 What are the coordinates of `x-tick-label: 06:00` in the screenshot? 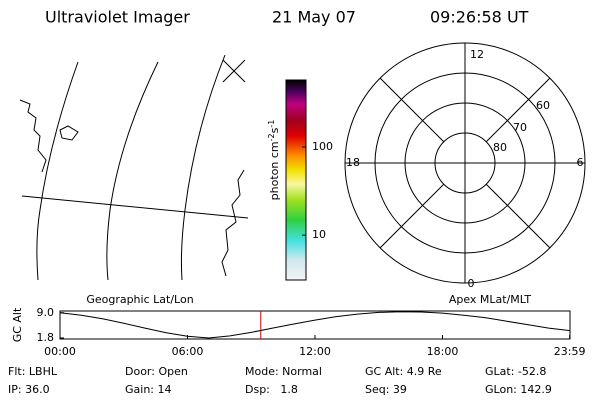 It's located at (188, 351).